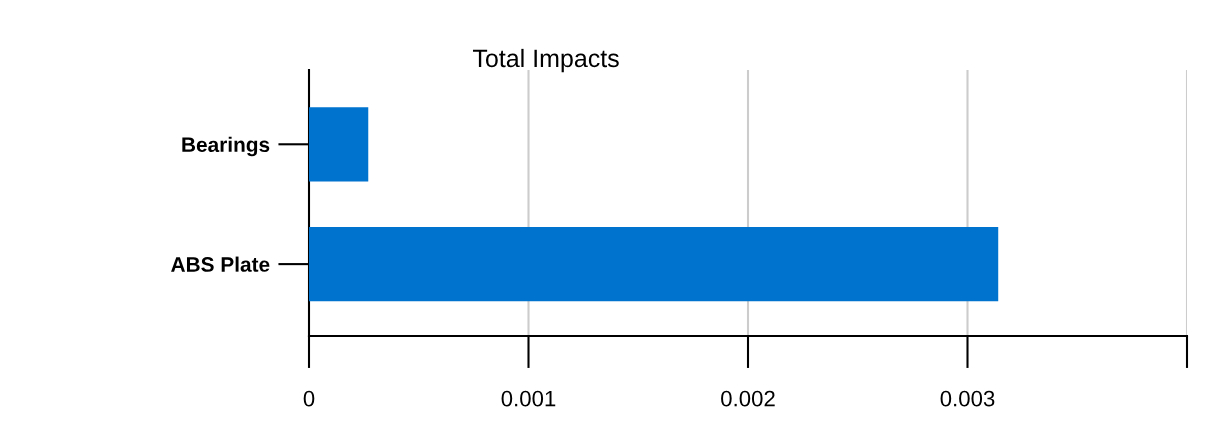 Image resolution: width=1229 pixels, height=431 pixels. I want to click on x-tick-label: 0, so click(309, 398).